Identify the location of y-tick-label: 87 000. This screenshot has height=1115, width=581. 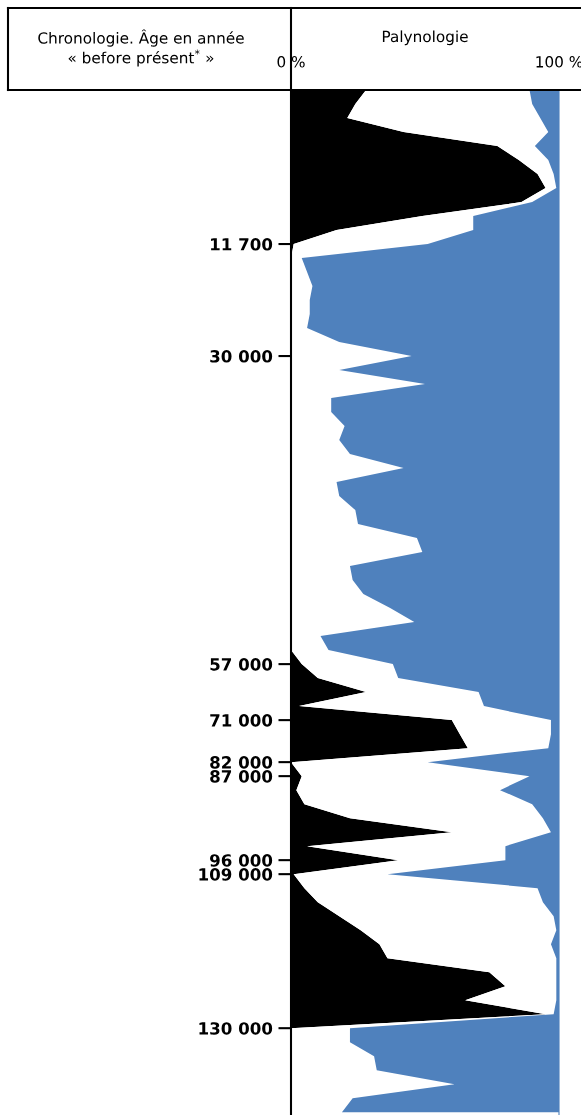
(241, 776).